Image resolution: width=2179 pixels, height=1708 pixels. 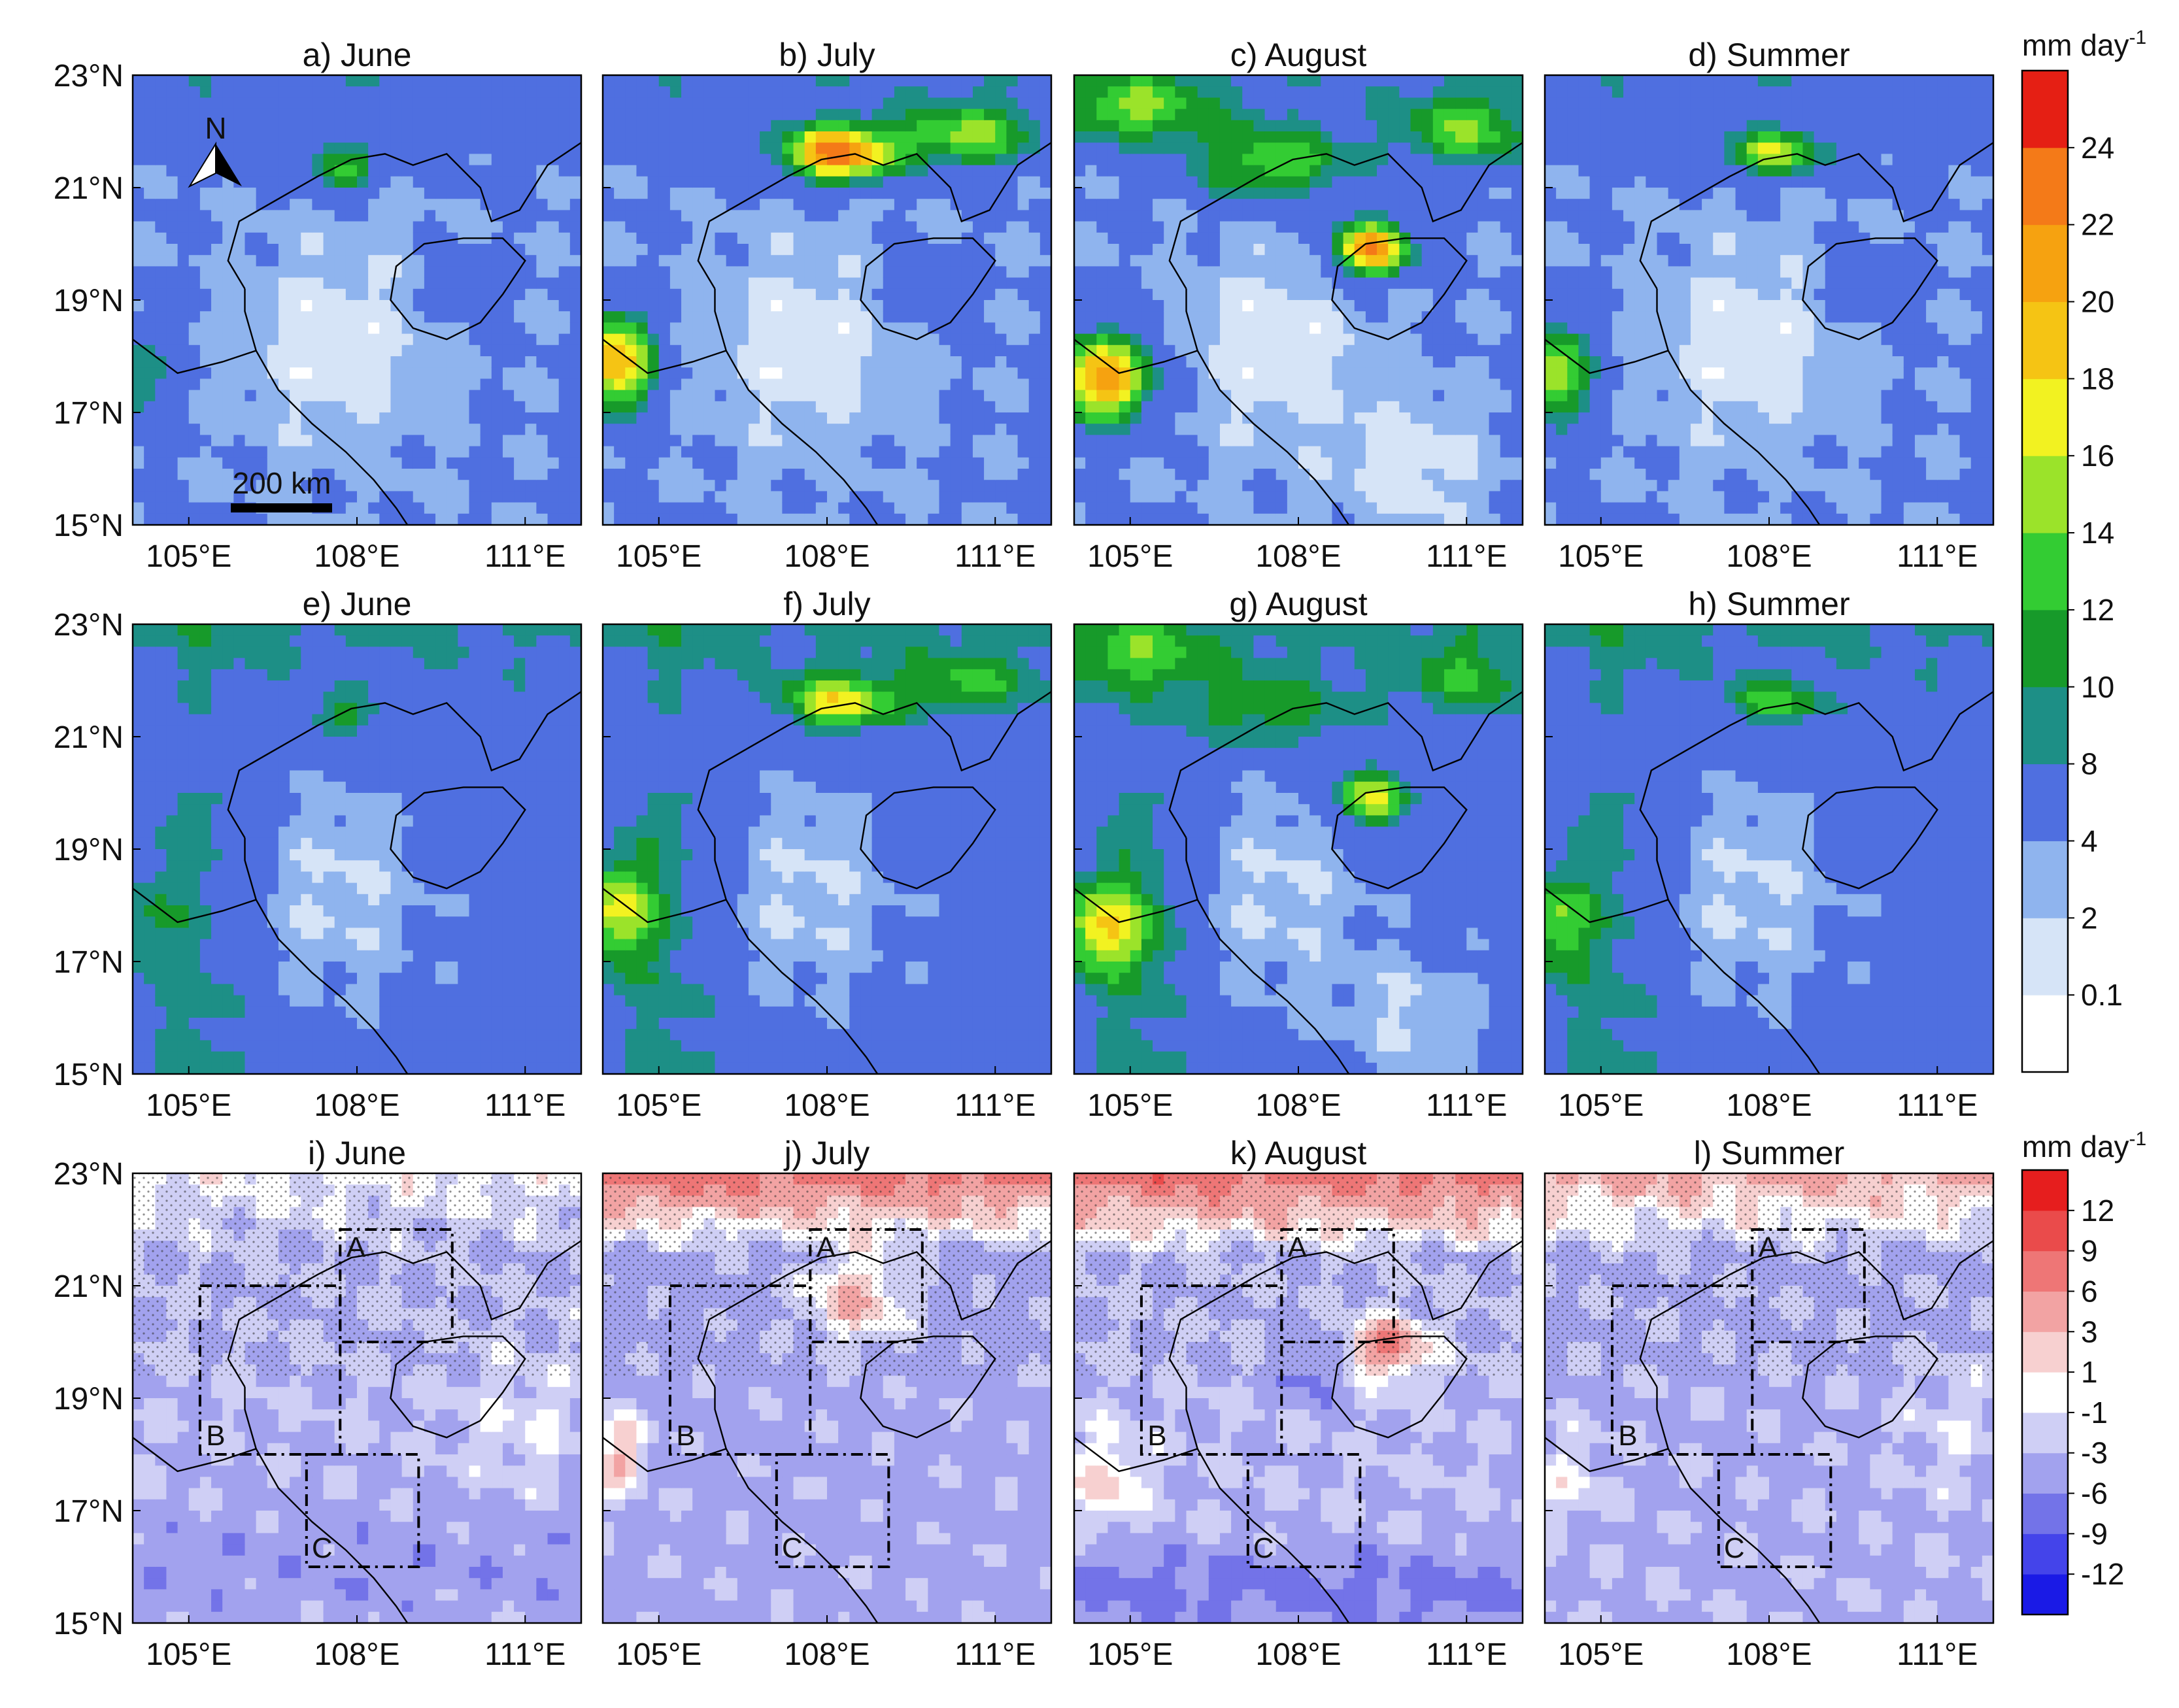 I want to click on colorbar-tick-label: 22, so click(x=2097, y=225).